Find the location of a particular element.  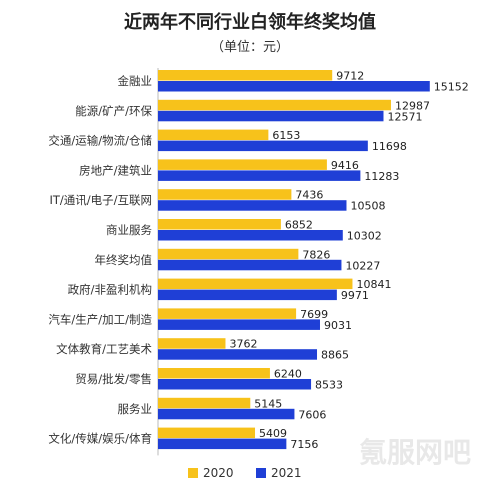

data-label-2020: 6153 is located at coordinates (286, 135).